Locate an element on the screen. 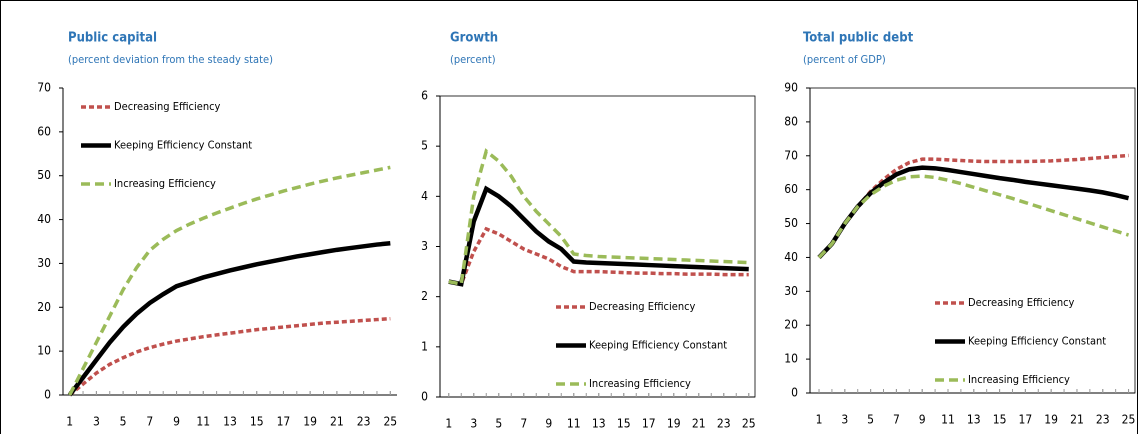  y-tick-label: 80 is located at coordinates (791, 121).